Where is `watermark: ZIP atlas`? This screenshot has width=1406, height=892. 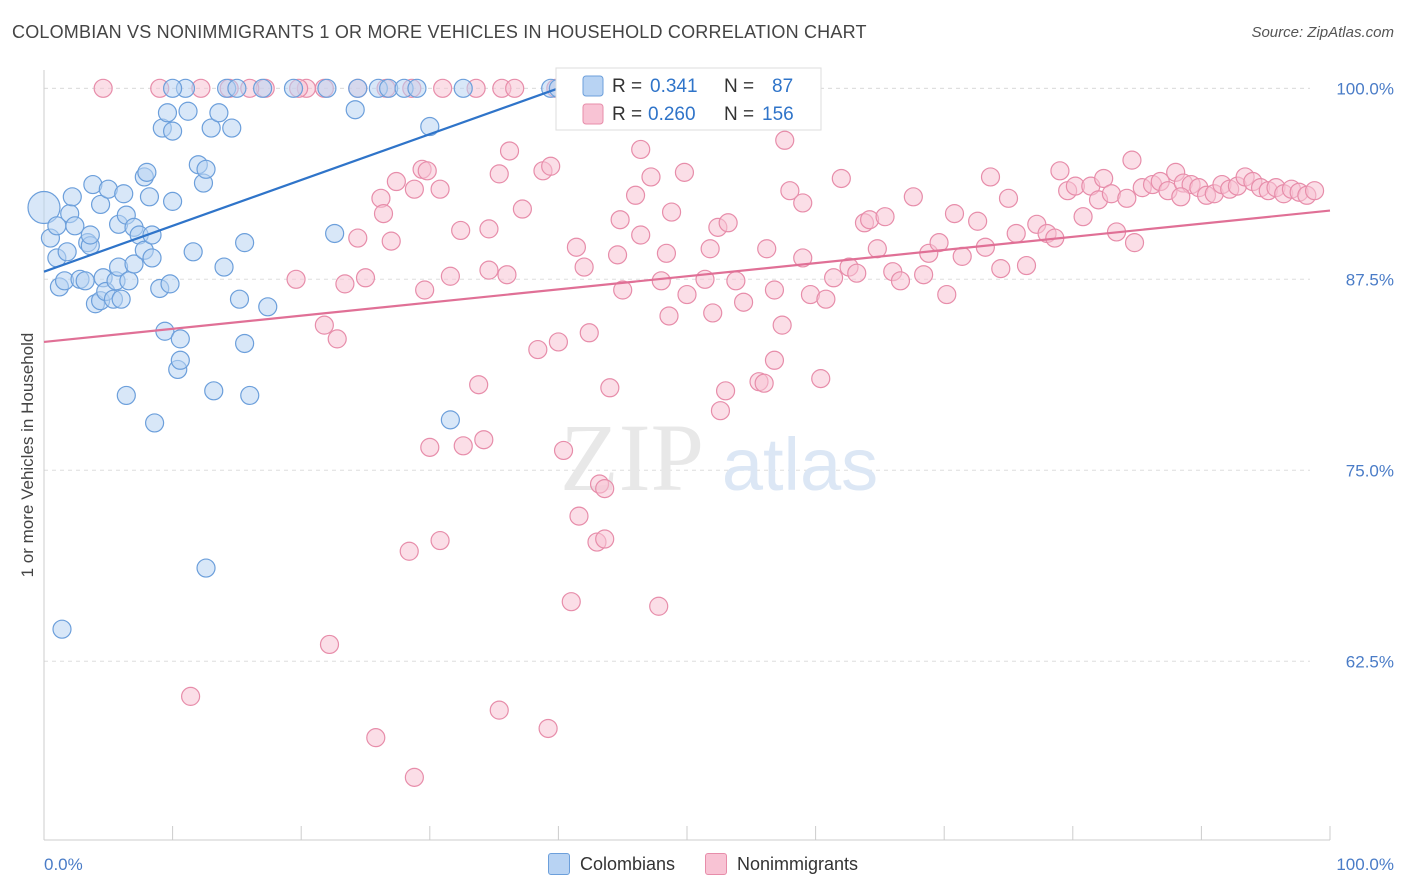 watermark: ZIP atlas is located at coordinates (719, 457).